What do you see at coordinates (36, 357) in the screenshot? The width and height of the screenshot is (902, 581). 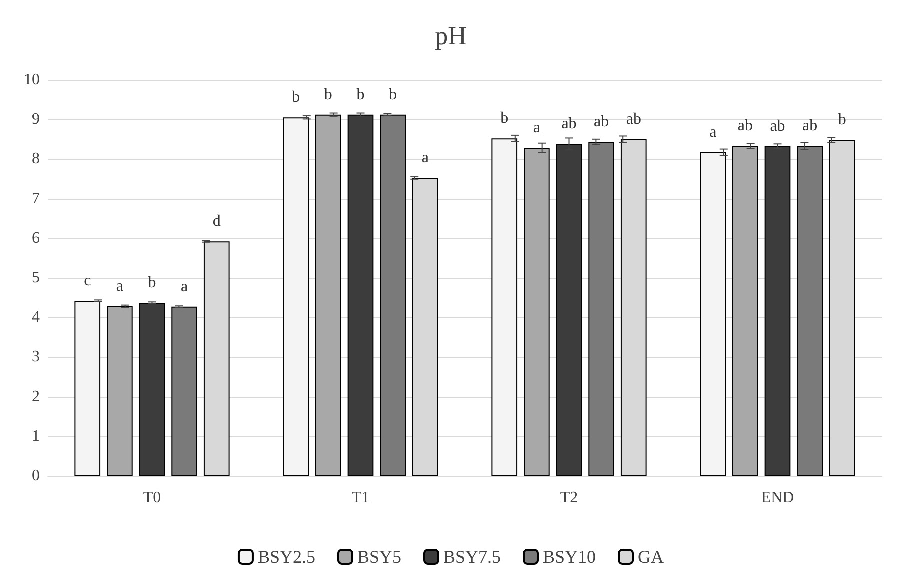 I see `y-tick-label: 3` at bounding box center [36, 357].